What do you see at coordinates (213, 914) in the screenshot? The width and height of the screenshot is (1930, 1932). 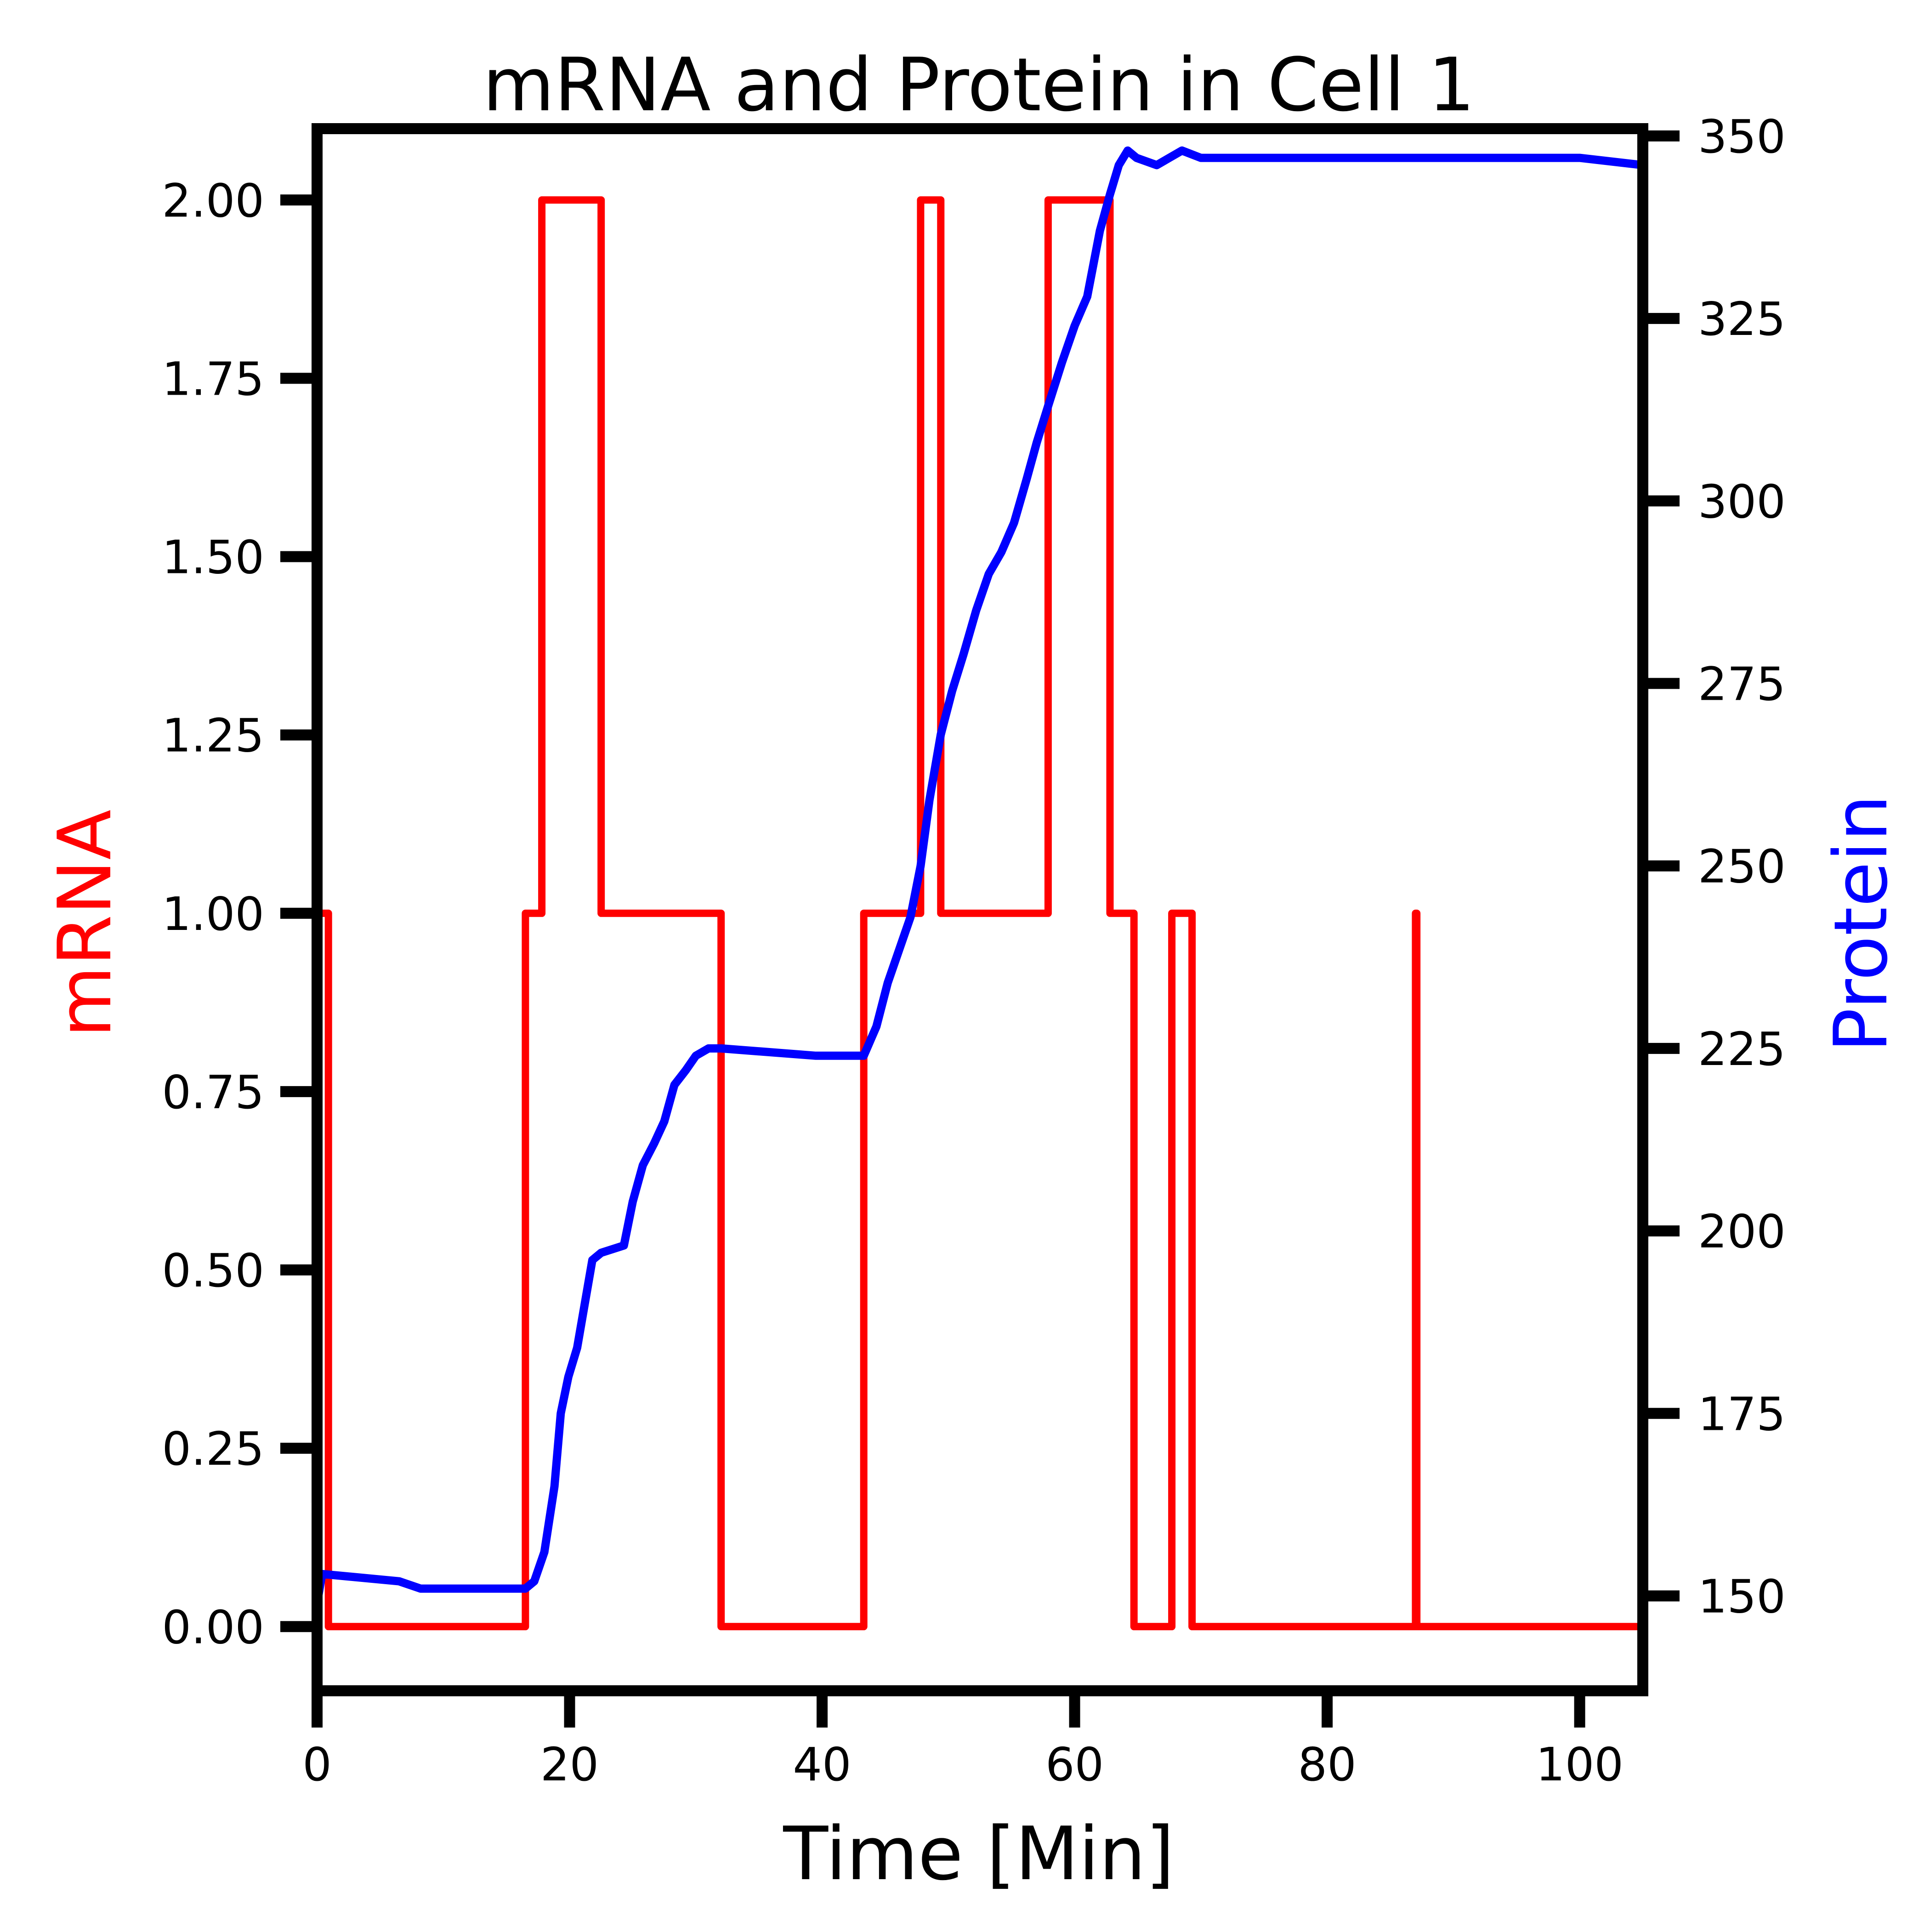 I see `y-left-tick-label-1-00: 1.00` at bounding box center [213, 914].